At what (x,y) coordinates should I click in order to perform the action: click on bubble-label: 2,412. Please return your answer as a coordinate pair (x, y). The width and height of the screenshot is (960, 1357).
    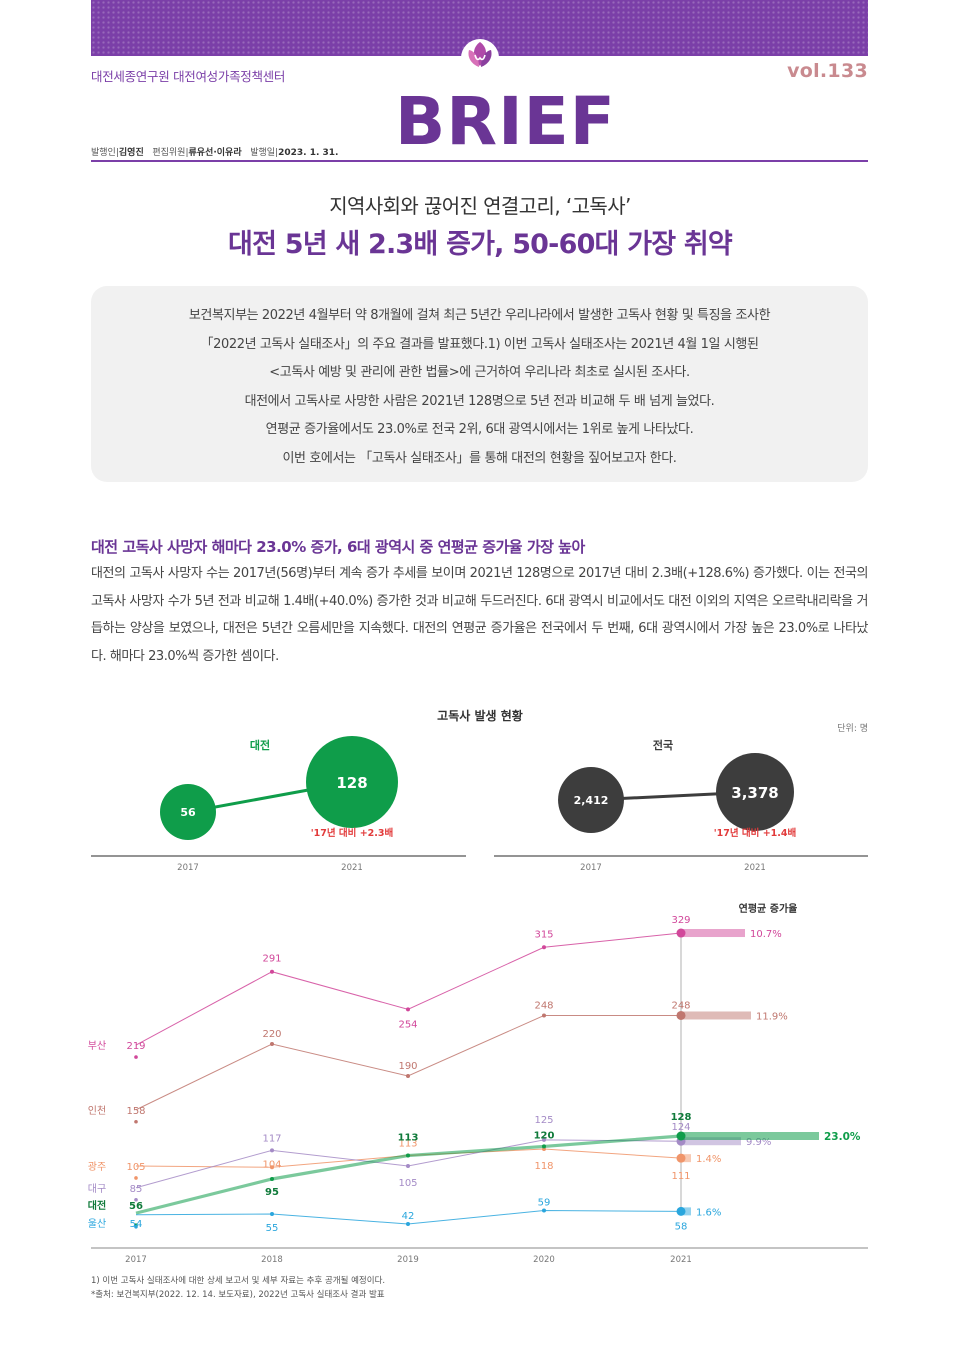
    Looking at the image, I should click on (591, 800).